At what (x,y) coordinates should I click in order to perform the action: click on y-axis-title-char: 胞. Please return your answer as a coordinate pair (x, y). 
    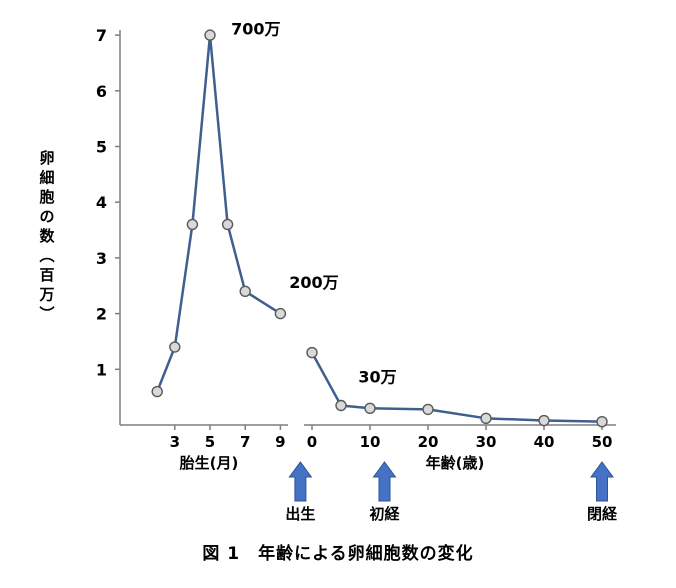
    Looking at the image, I should click on (46, 197).